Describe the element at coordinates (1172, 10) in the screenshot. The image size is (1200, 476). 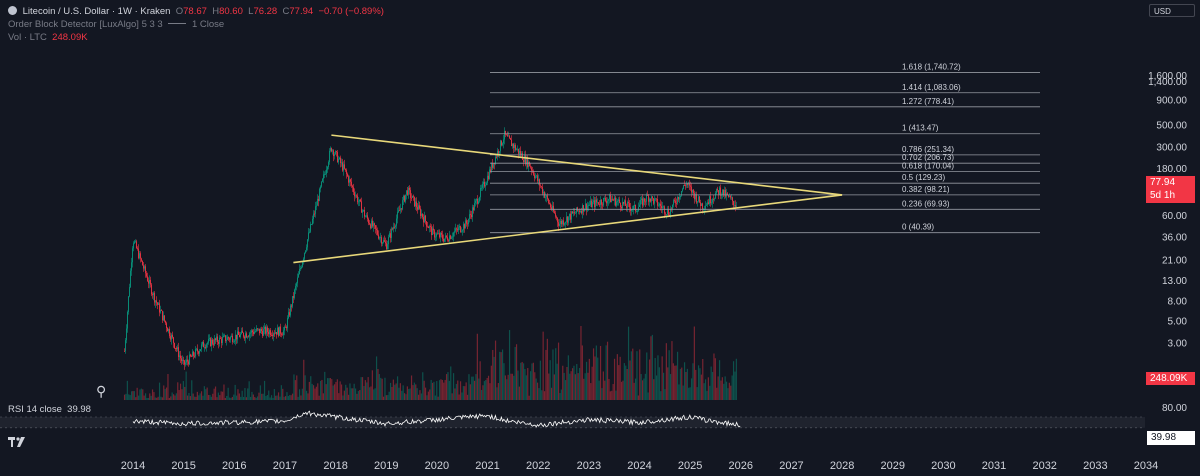
I see `currency-selector: USD` at that location.